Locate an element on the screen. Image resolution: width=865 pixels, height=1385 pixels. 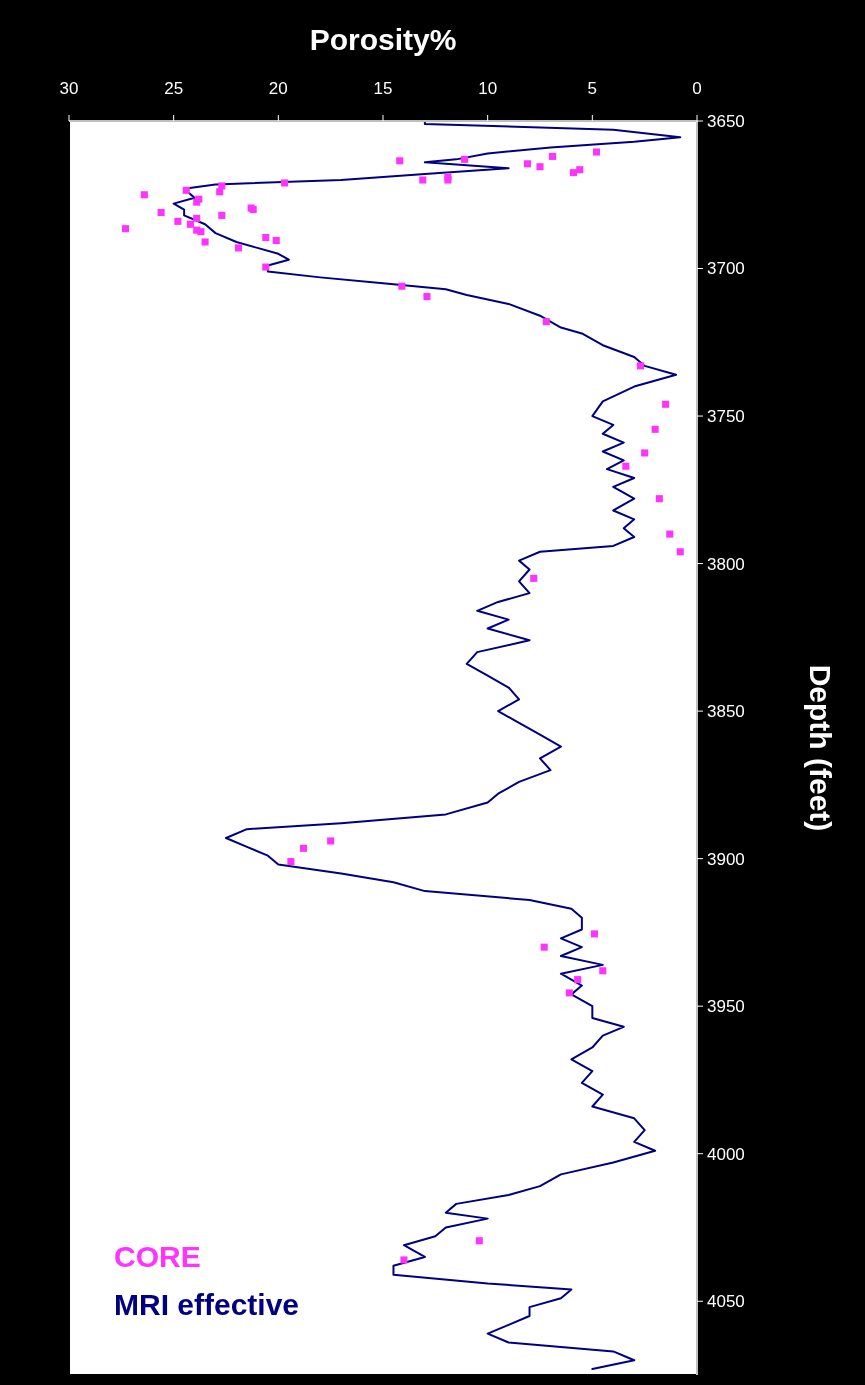
text: MRI effective is located at coordinates (207, 1304).